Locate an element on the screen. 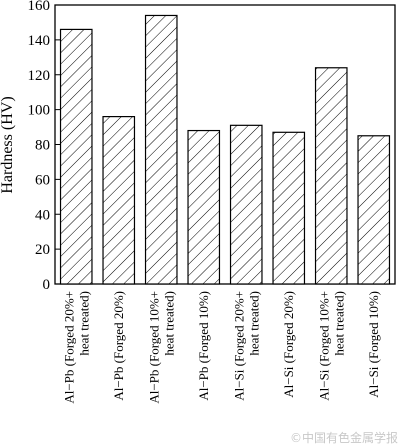 The image size is (400, 447). watermark: ©中国有色金属学报 is located at coordinates (344, 437).